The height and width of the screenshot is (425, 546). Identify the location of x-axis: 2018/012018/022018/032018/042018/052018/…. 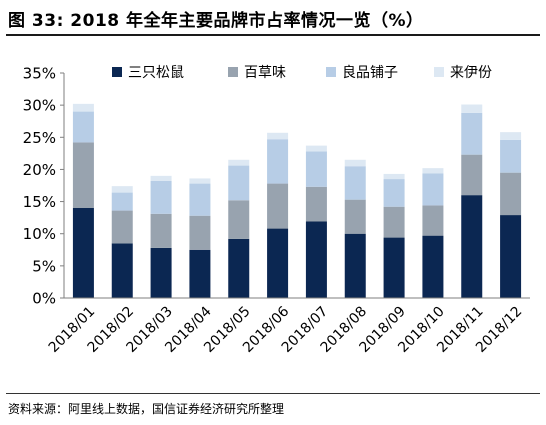
(288, 326).